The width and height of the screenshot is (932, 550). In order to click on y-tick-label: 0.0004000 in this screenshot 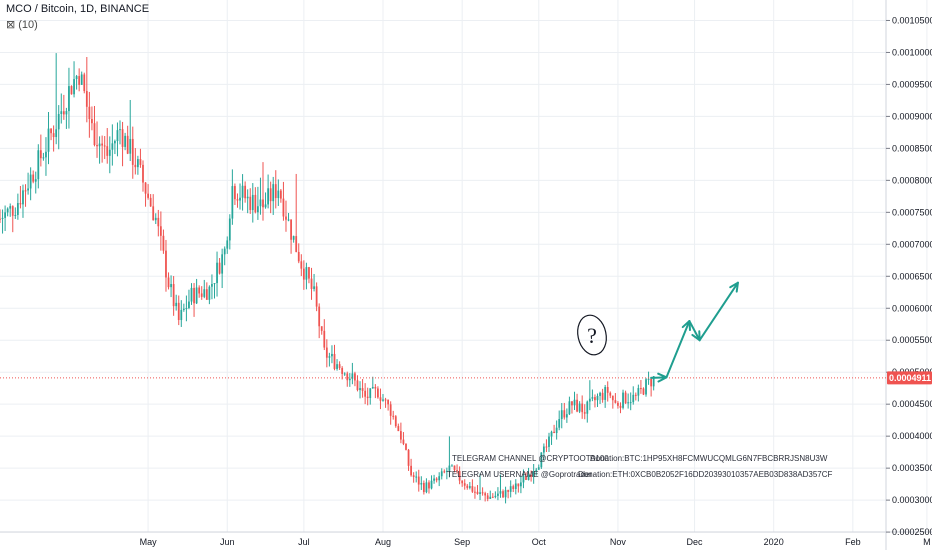, I will do `click(912, 436)`.